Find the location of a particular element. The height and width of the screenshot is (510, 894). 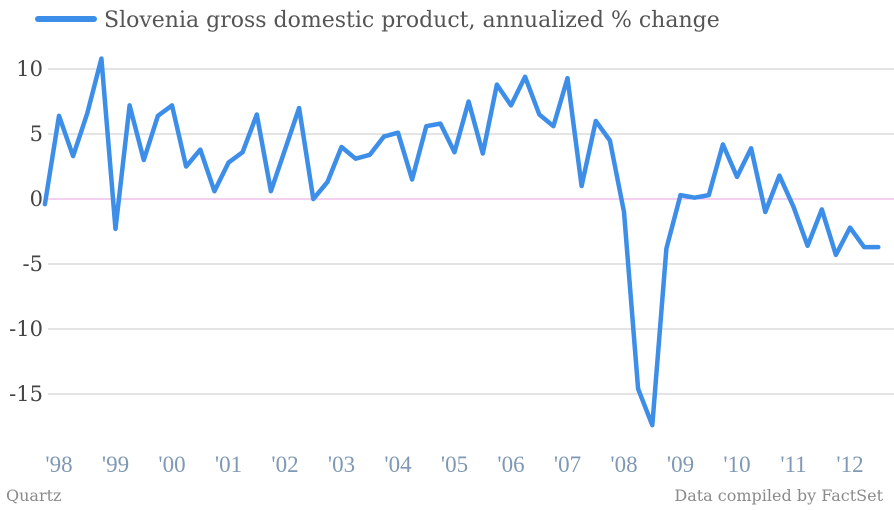

x-tick-label: '98 is located at coordinates (58, 464).